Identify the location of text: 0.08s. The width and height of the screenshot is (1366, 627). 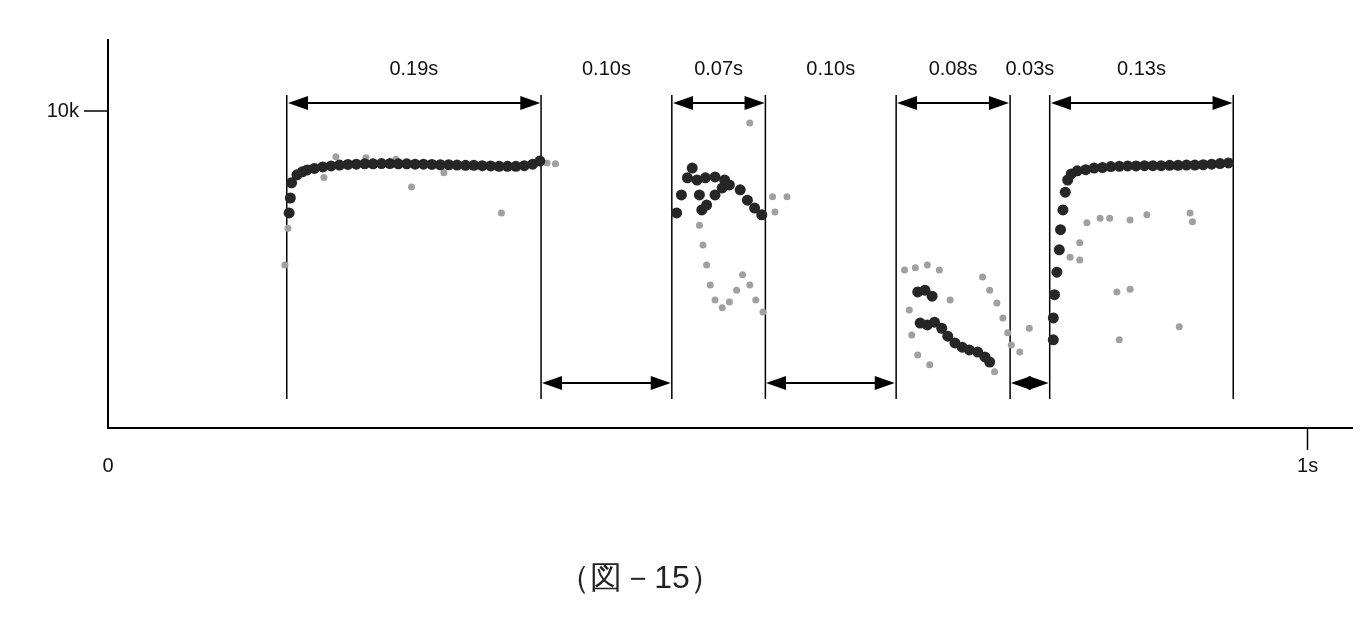
(953, 68).